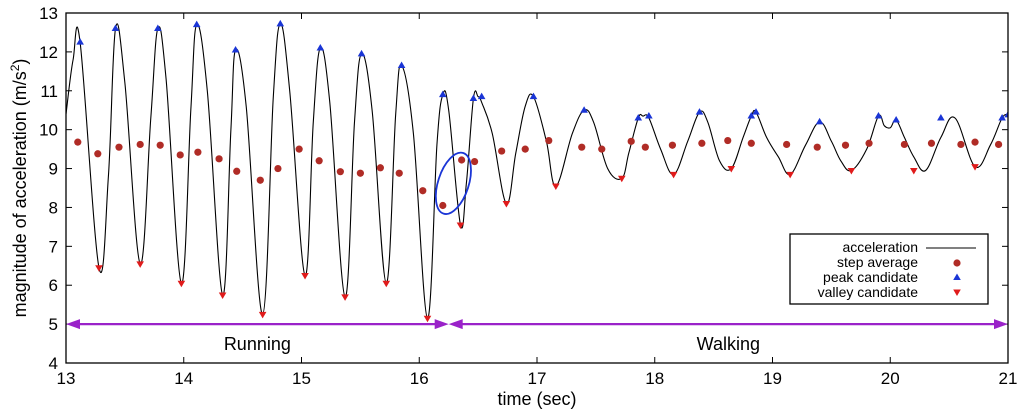 This screenshot has width=1024, height=413. I want to click on y-axis-title: magnitude of acceleration (m/s2), so click(19, 188).